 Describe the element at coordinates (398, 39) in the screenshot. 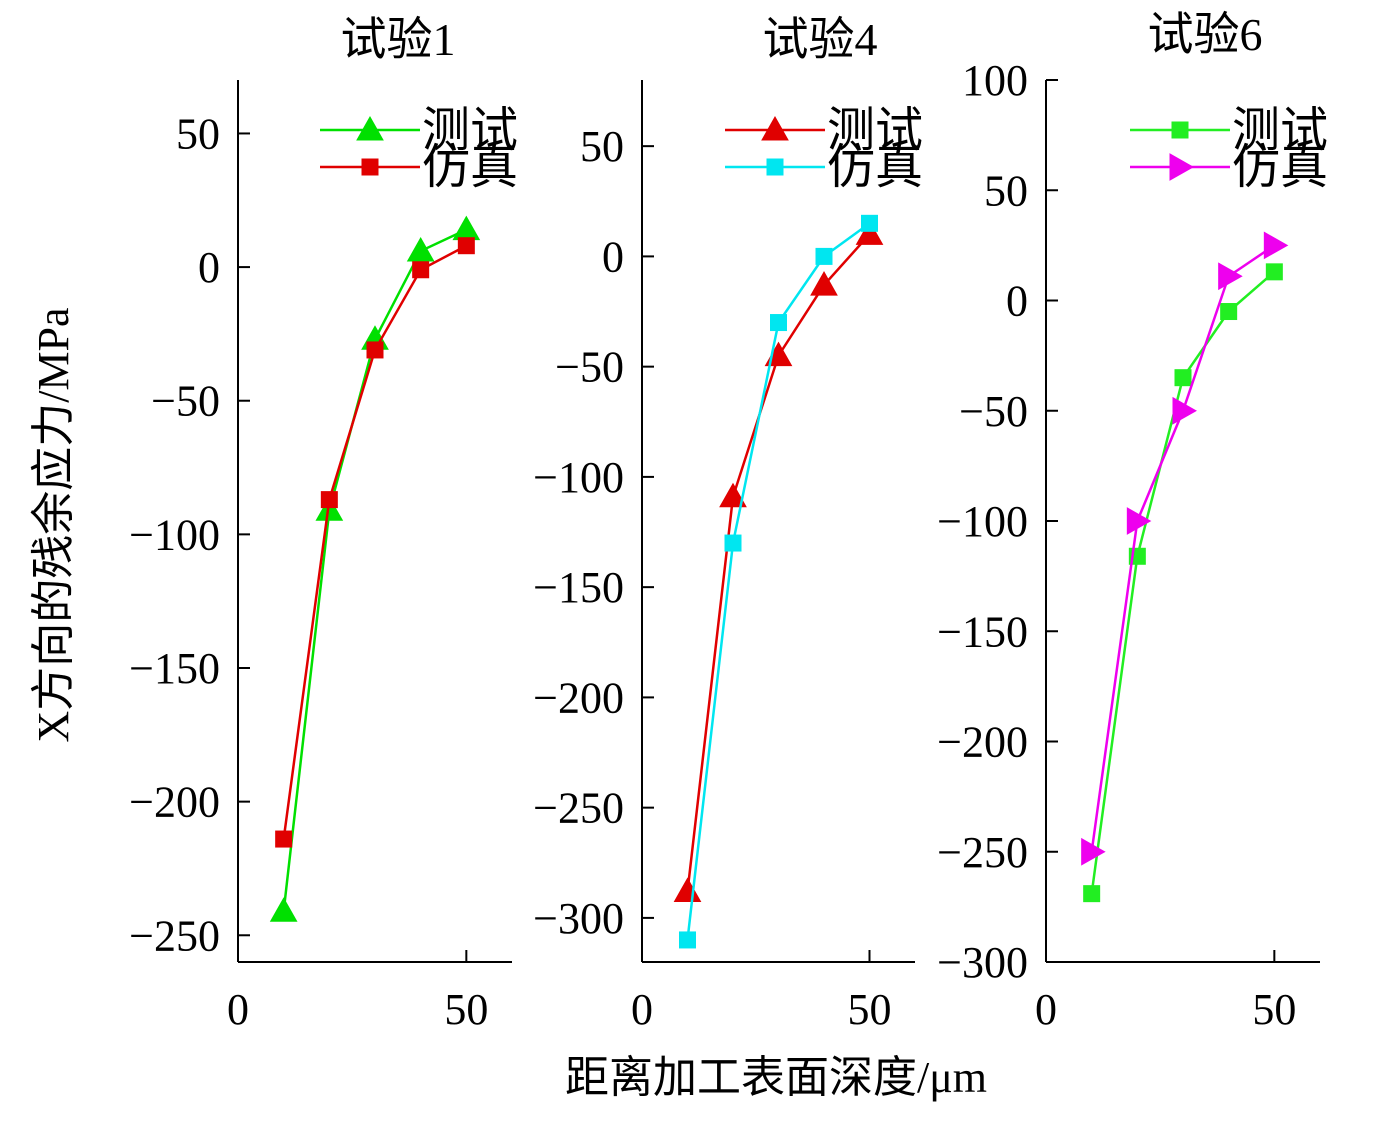

I see `panel-title: 试验1` at that location.